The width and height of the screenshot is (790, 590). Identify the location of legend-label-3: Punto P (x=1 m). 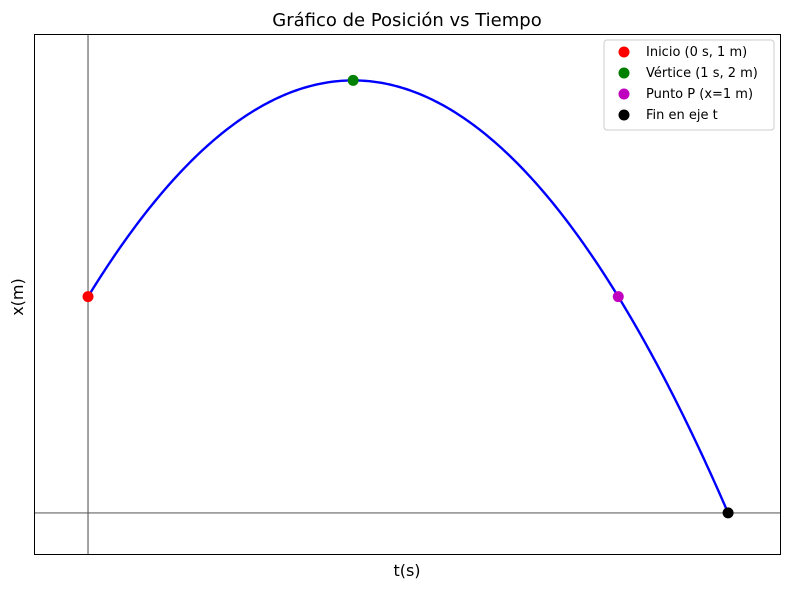
(699, 94).